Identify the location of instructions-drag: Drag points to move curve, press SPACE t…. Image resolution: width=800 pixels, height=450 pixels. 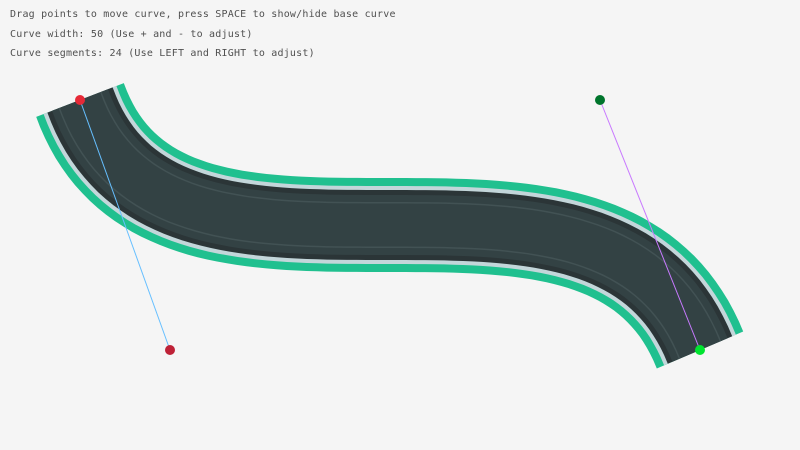
(203, 14).